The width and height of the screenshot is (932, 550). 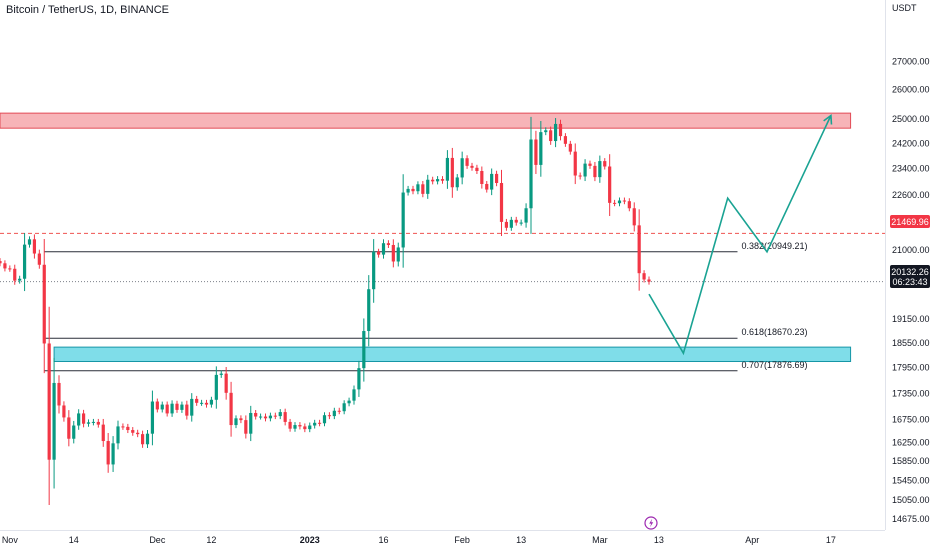 I want to click on symbol-title: Bitcoin / TetherUS, 1D, BINANCE, so click(x=88, y=10).